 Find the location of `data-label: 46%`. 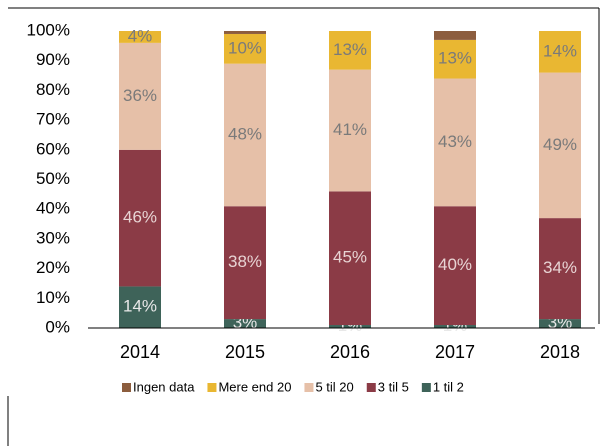

data-label: 46% is located at coordinates (140, 217).